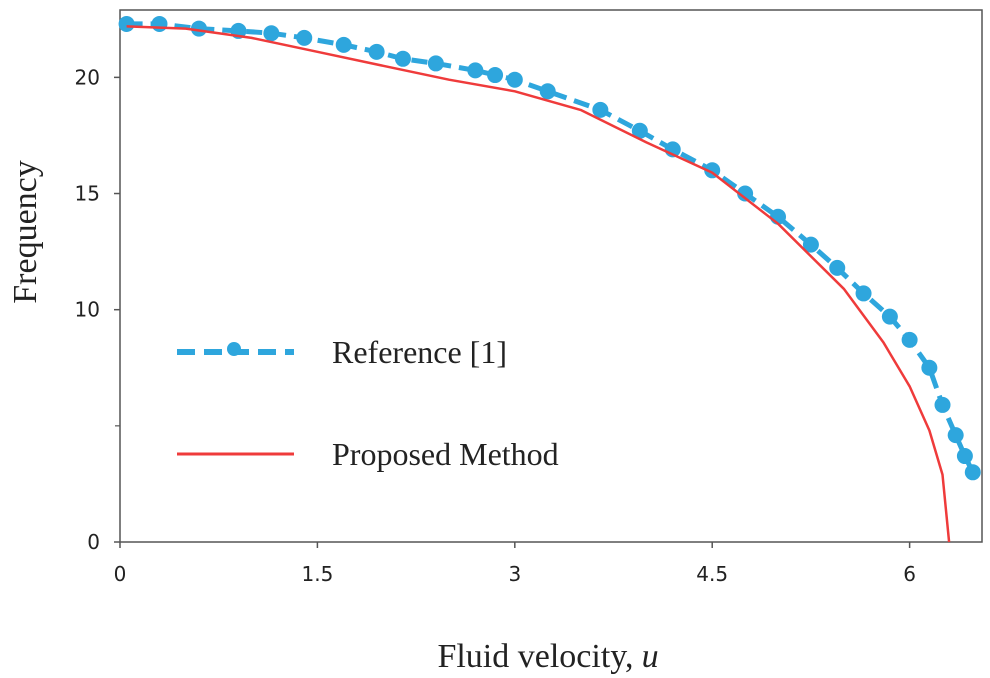 Image resolution: width=990 pixels, height=678 pixels. Describe the element at coordinates (419, 352) in the screenshot. I see `legend-reference-label: Reference [1]` at that location.